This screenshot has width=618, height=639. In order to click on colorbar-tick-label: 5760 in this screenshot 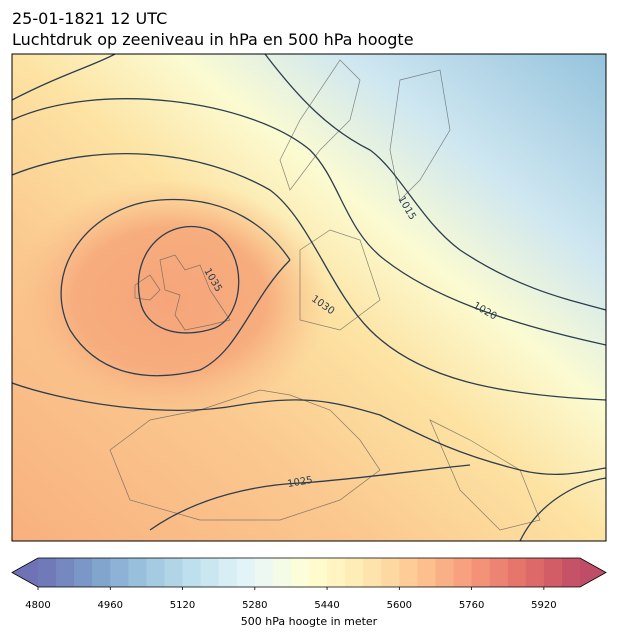, I will do `click(471, 605)`.